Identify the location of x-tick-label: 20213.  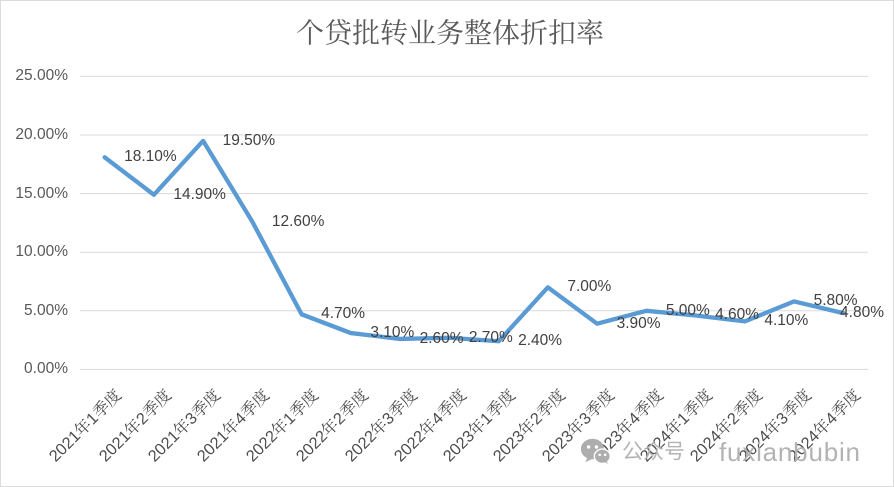
(184, 425).